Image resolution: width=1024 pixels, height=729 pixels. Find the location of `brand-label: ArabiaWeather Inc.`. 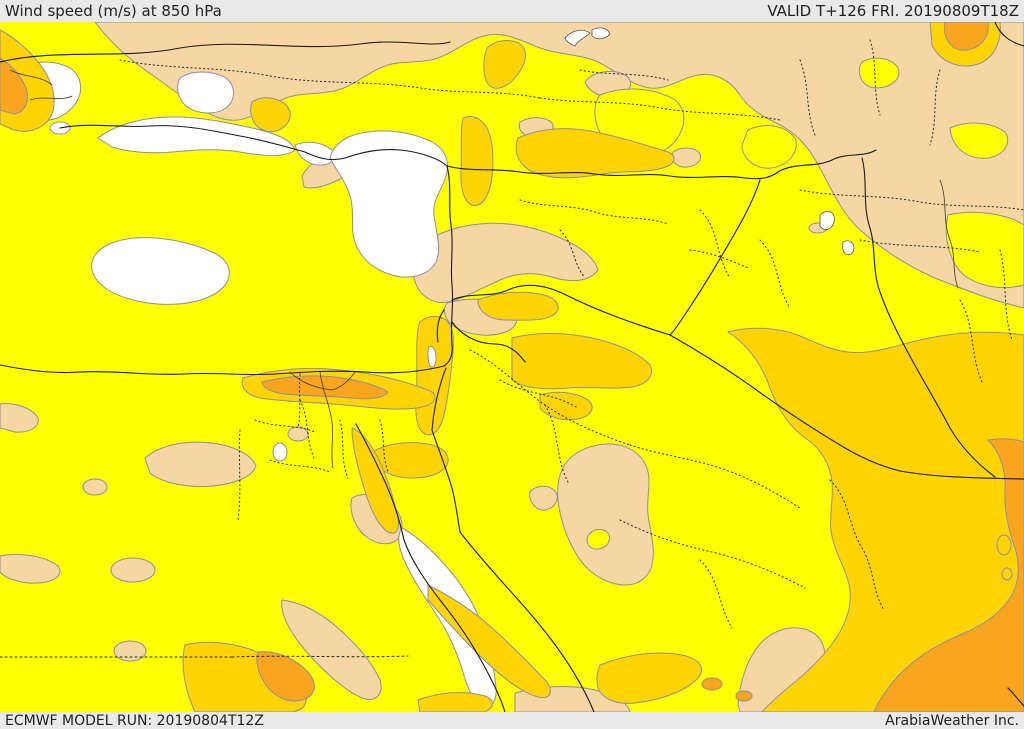

brand-label: ArabiaWeather Inc. is located at coordinates (952, 720).